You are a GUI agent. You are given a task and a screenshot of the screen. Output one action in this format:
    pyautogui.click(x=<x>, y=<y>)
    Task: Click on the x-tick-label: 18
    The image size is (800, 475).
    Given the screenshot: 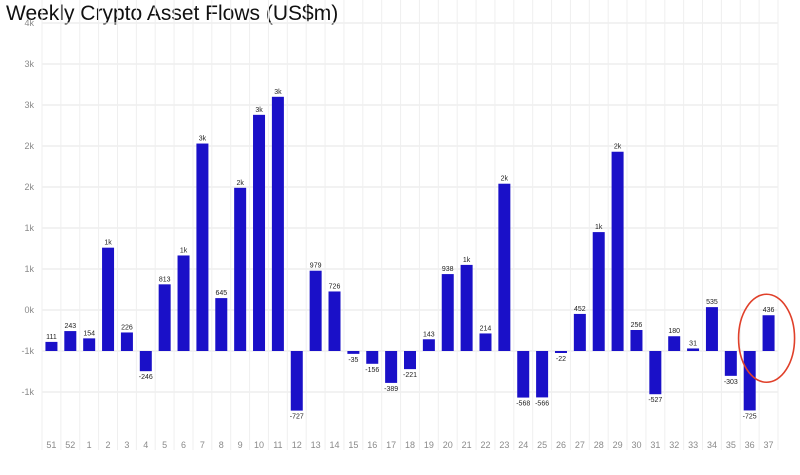 What is the action you would take?
    pyautogui.click(x=410, y=445)
    